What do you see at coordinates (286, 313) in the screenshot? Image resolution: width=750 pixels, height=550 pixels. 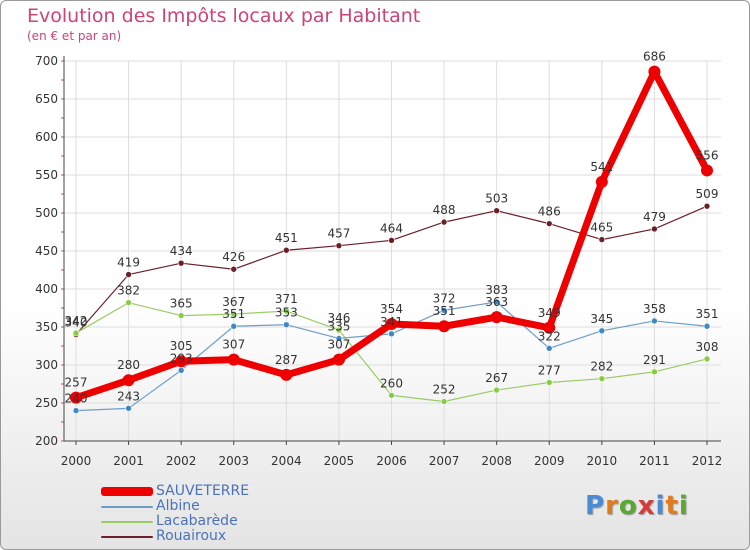 I see `data-label-albine: 353` at bounding box center [286, 313].